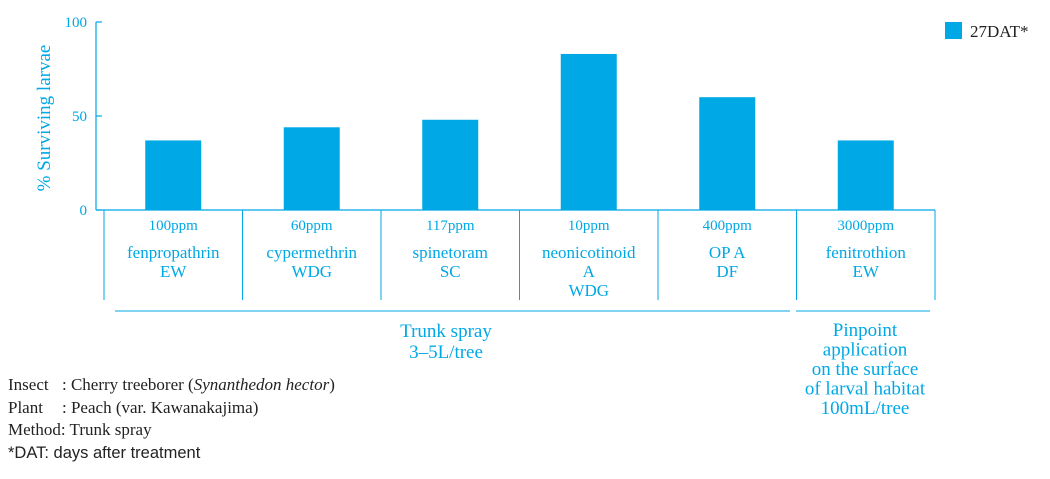 The height and width of the screenshot is (479, 1050). What do you see at coordinates (999, 31) in the screenshot?
I see `legend-label: 27DAT*` at bounding box center [999, 31].